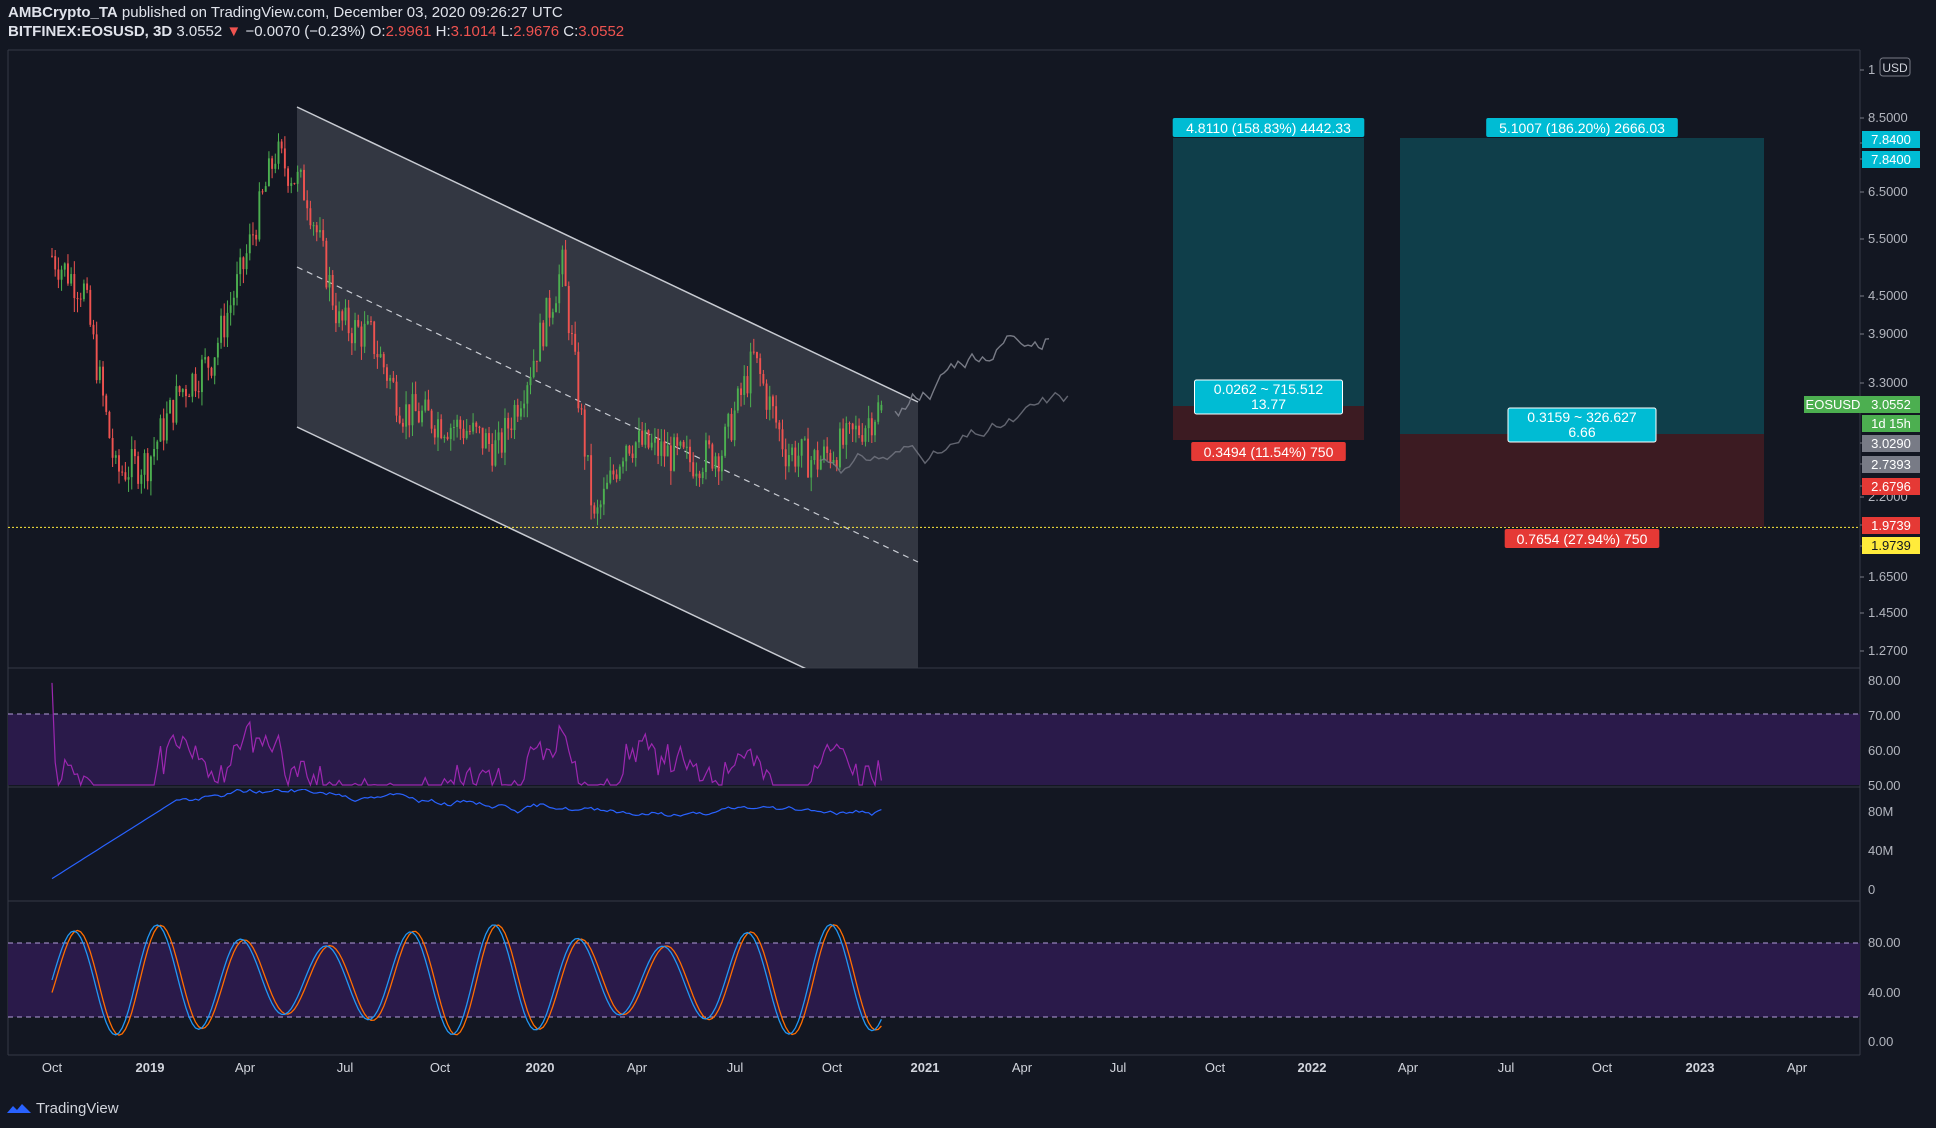  I want to click on price-tick-label: 1.4500, so click(1888, 612).